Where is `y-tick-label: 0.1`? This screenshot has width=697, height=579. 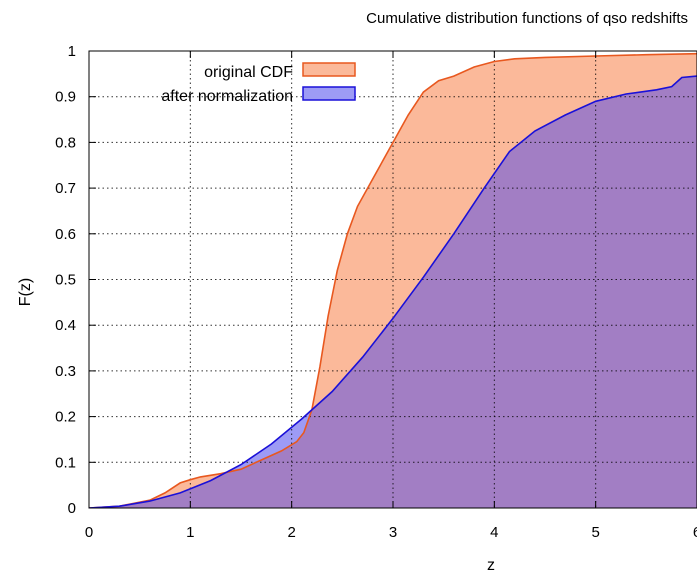 y-tick-label: 0.1 is located at coordinates (65, 462).